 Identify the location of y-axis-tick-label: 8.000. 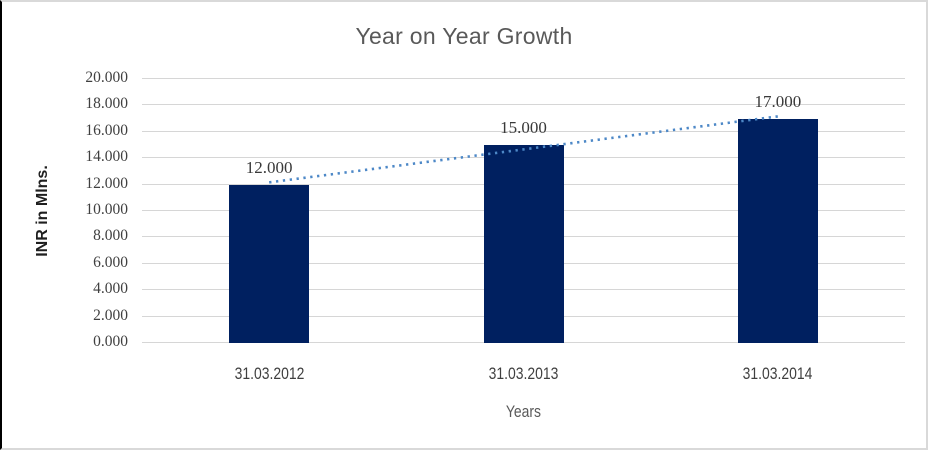
(110, 236).